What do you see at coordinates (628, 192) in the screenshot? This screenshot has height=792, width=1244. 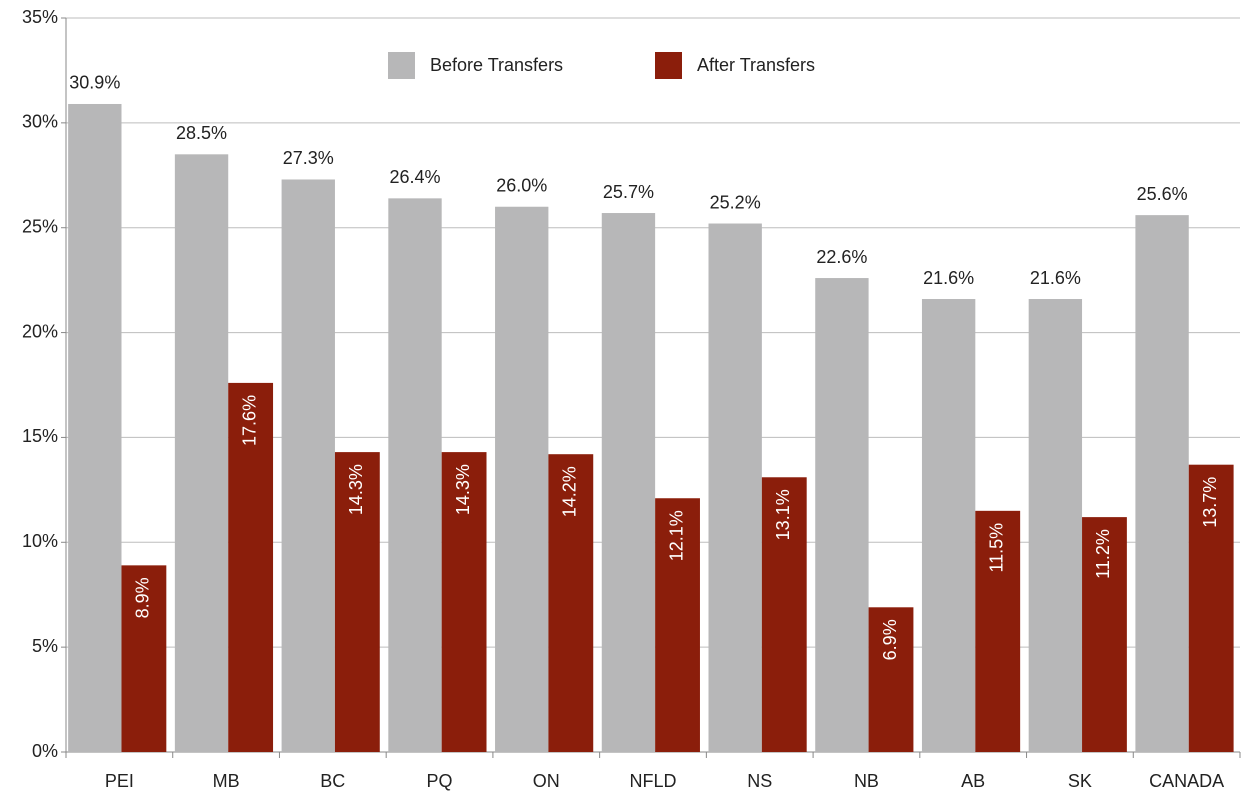 I see `value-label: 25.7%` at bounding box center [628, 192].